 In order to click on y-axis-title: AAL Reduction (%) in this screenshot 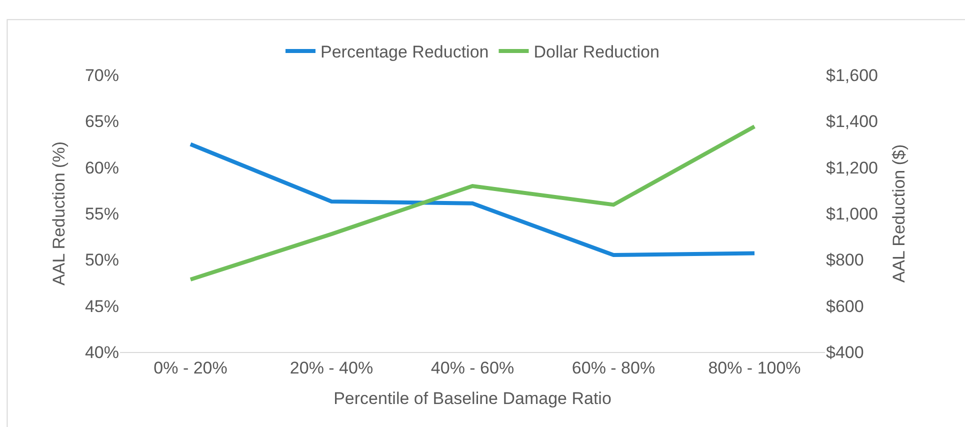, I will do `click(59, 214)`.